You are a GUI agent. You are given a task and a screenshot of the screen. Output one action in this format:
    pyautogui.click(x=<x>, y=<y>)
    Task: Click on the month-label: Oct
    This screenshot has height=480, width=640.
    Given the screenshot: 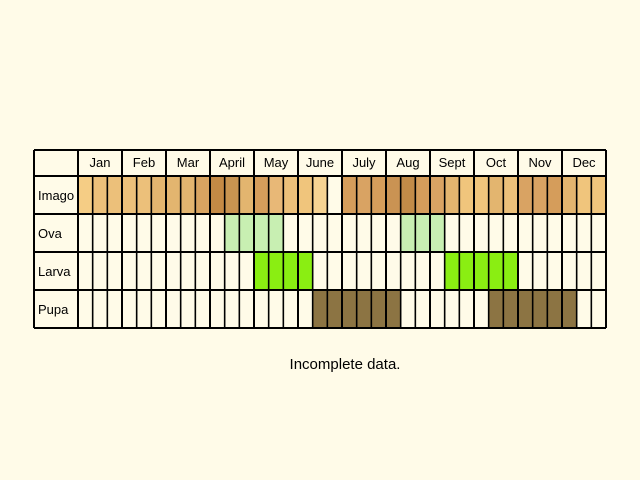 What is the action you would take?
    pyautogui.click(x=496, y=162)
    